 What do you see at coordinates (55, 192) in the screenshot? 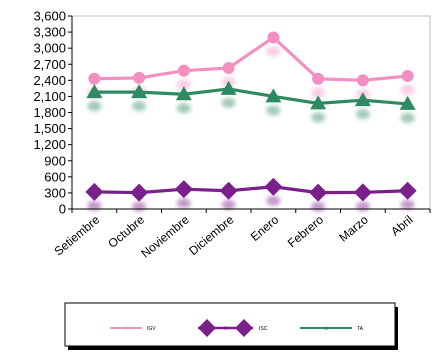
I see `y-tick-label: 300` at bounding box center [55, 192].